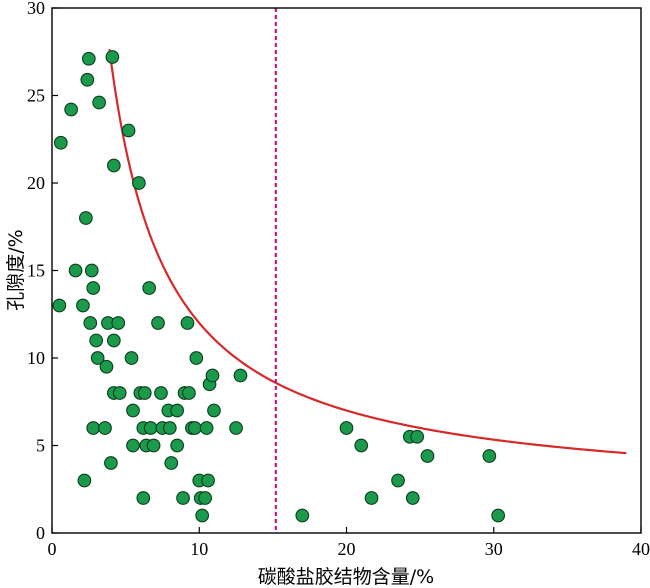 The width and height of the screenshot is (650, 588). What do you see at coordinates (52, 549) in the screenshot?
I see `x-tick-label: 0` at bounding box center [52, 549].